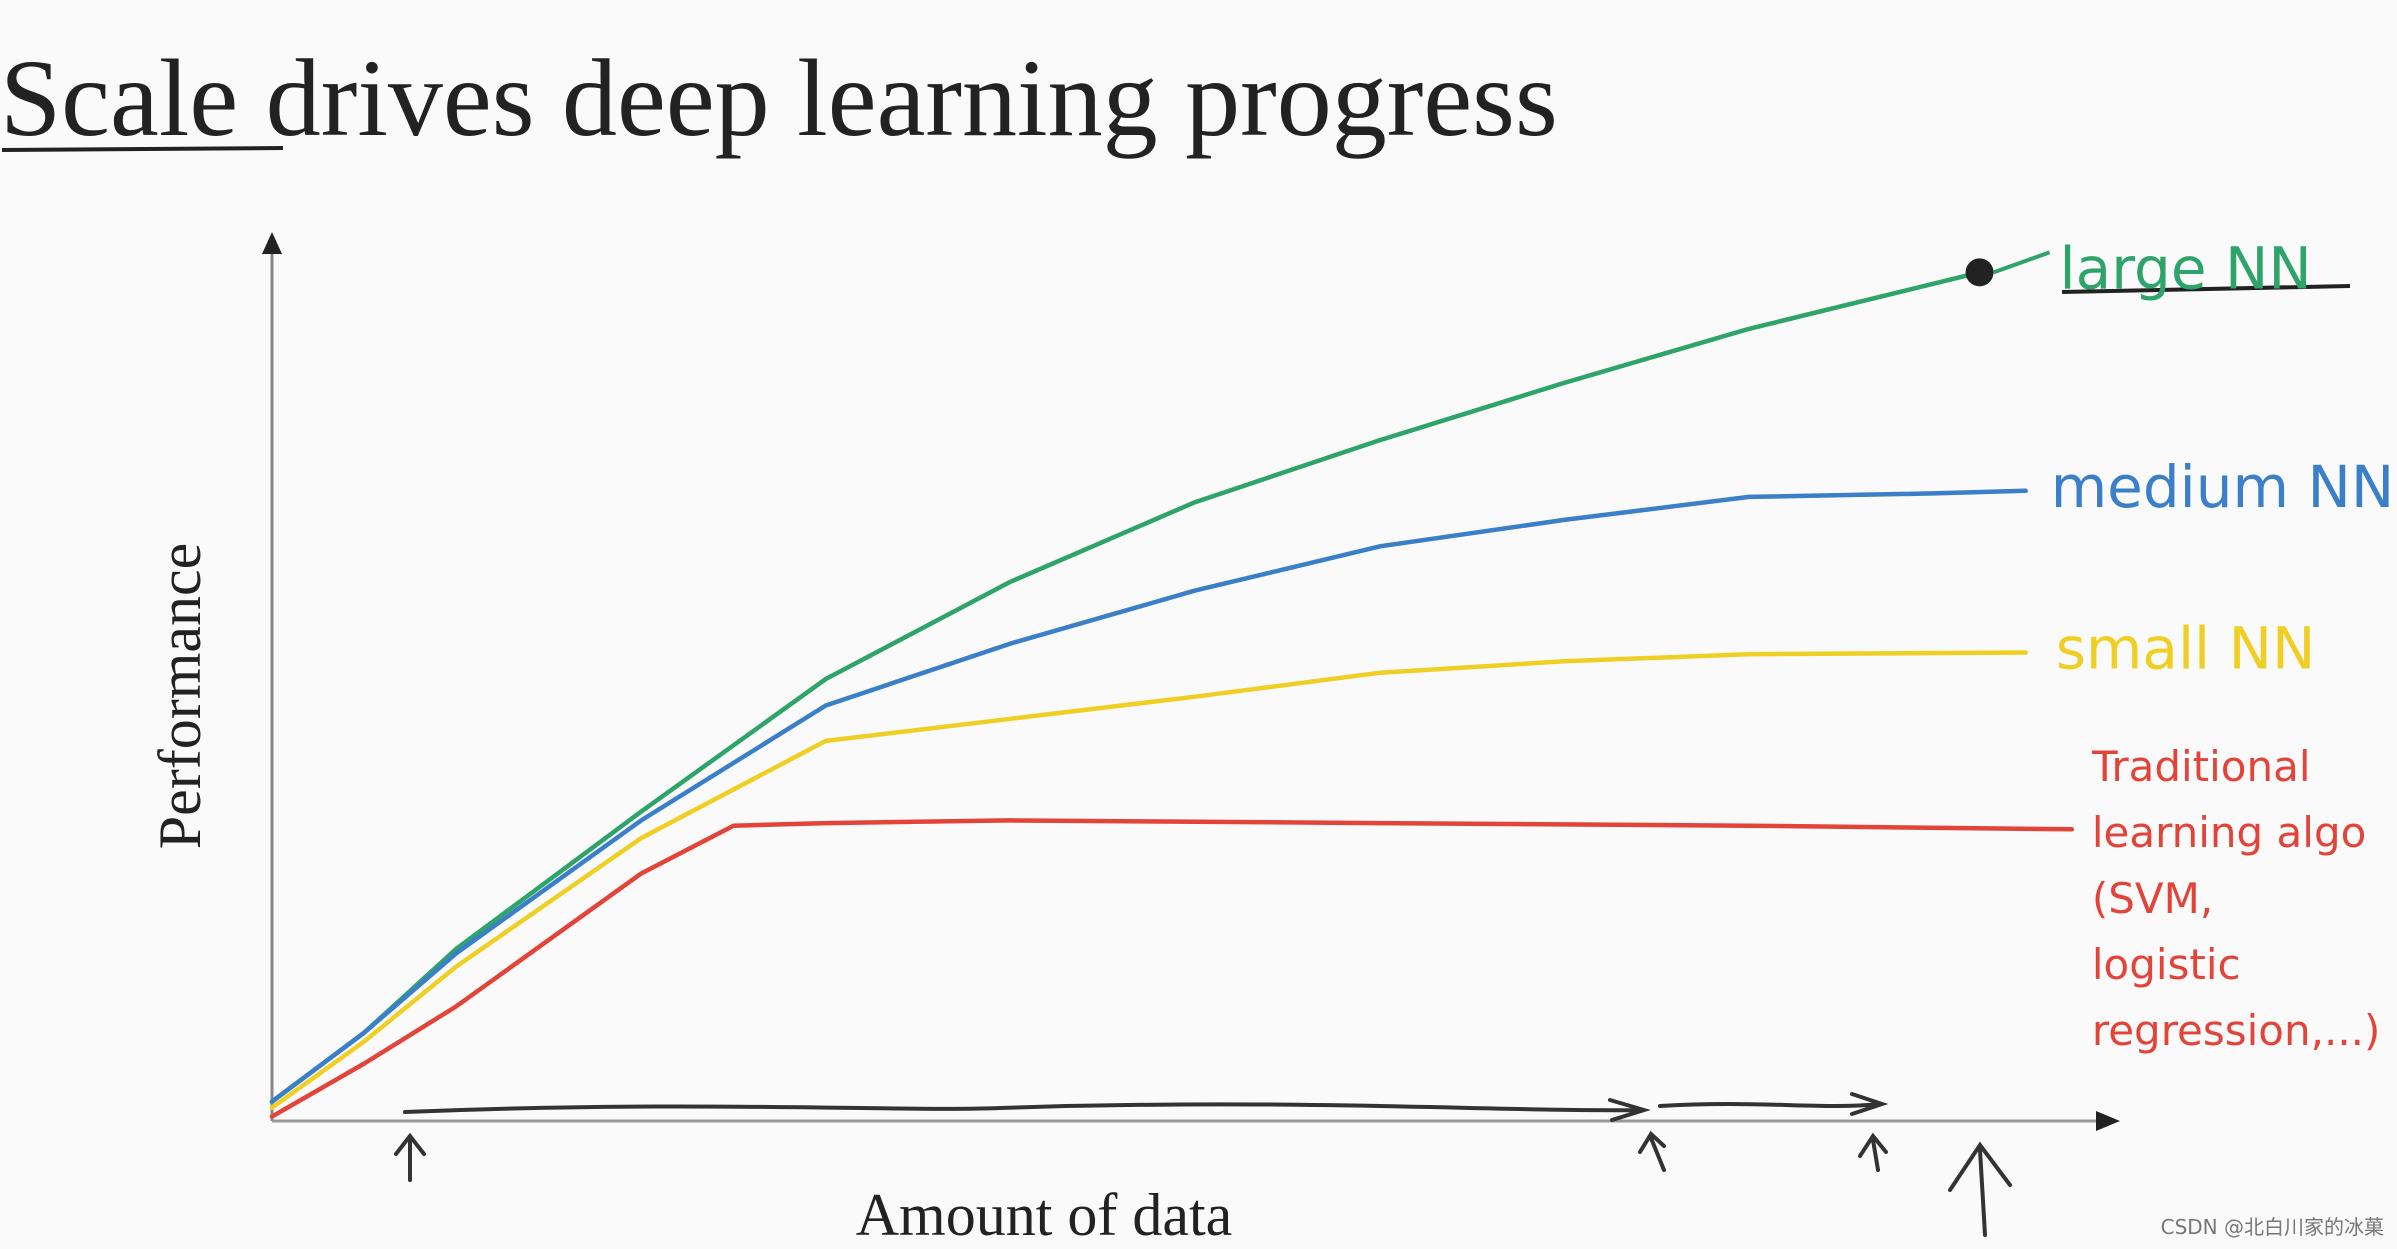  I want to click on end-point, so click(1979, 272).